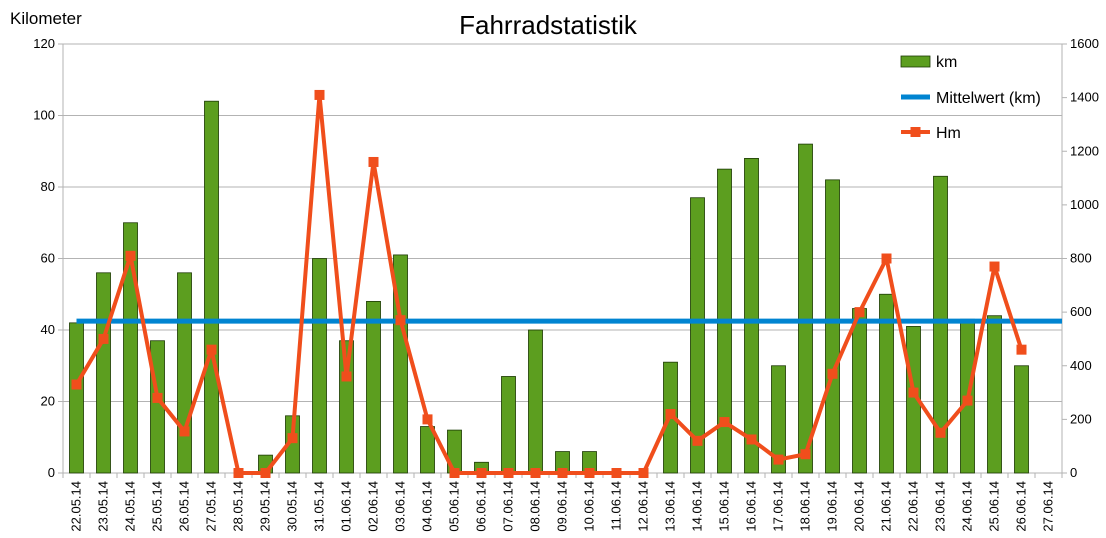 The image size is (1106, 538). What do you see at coordinates (751, 506) in the screenshot?
I see `x-tick-label: 16.06.14` at bounding box center [751, 506].